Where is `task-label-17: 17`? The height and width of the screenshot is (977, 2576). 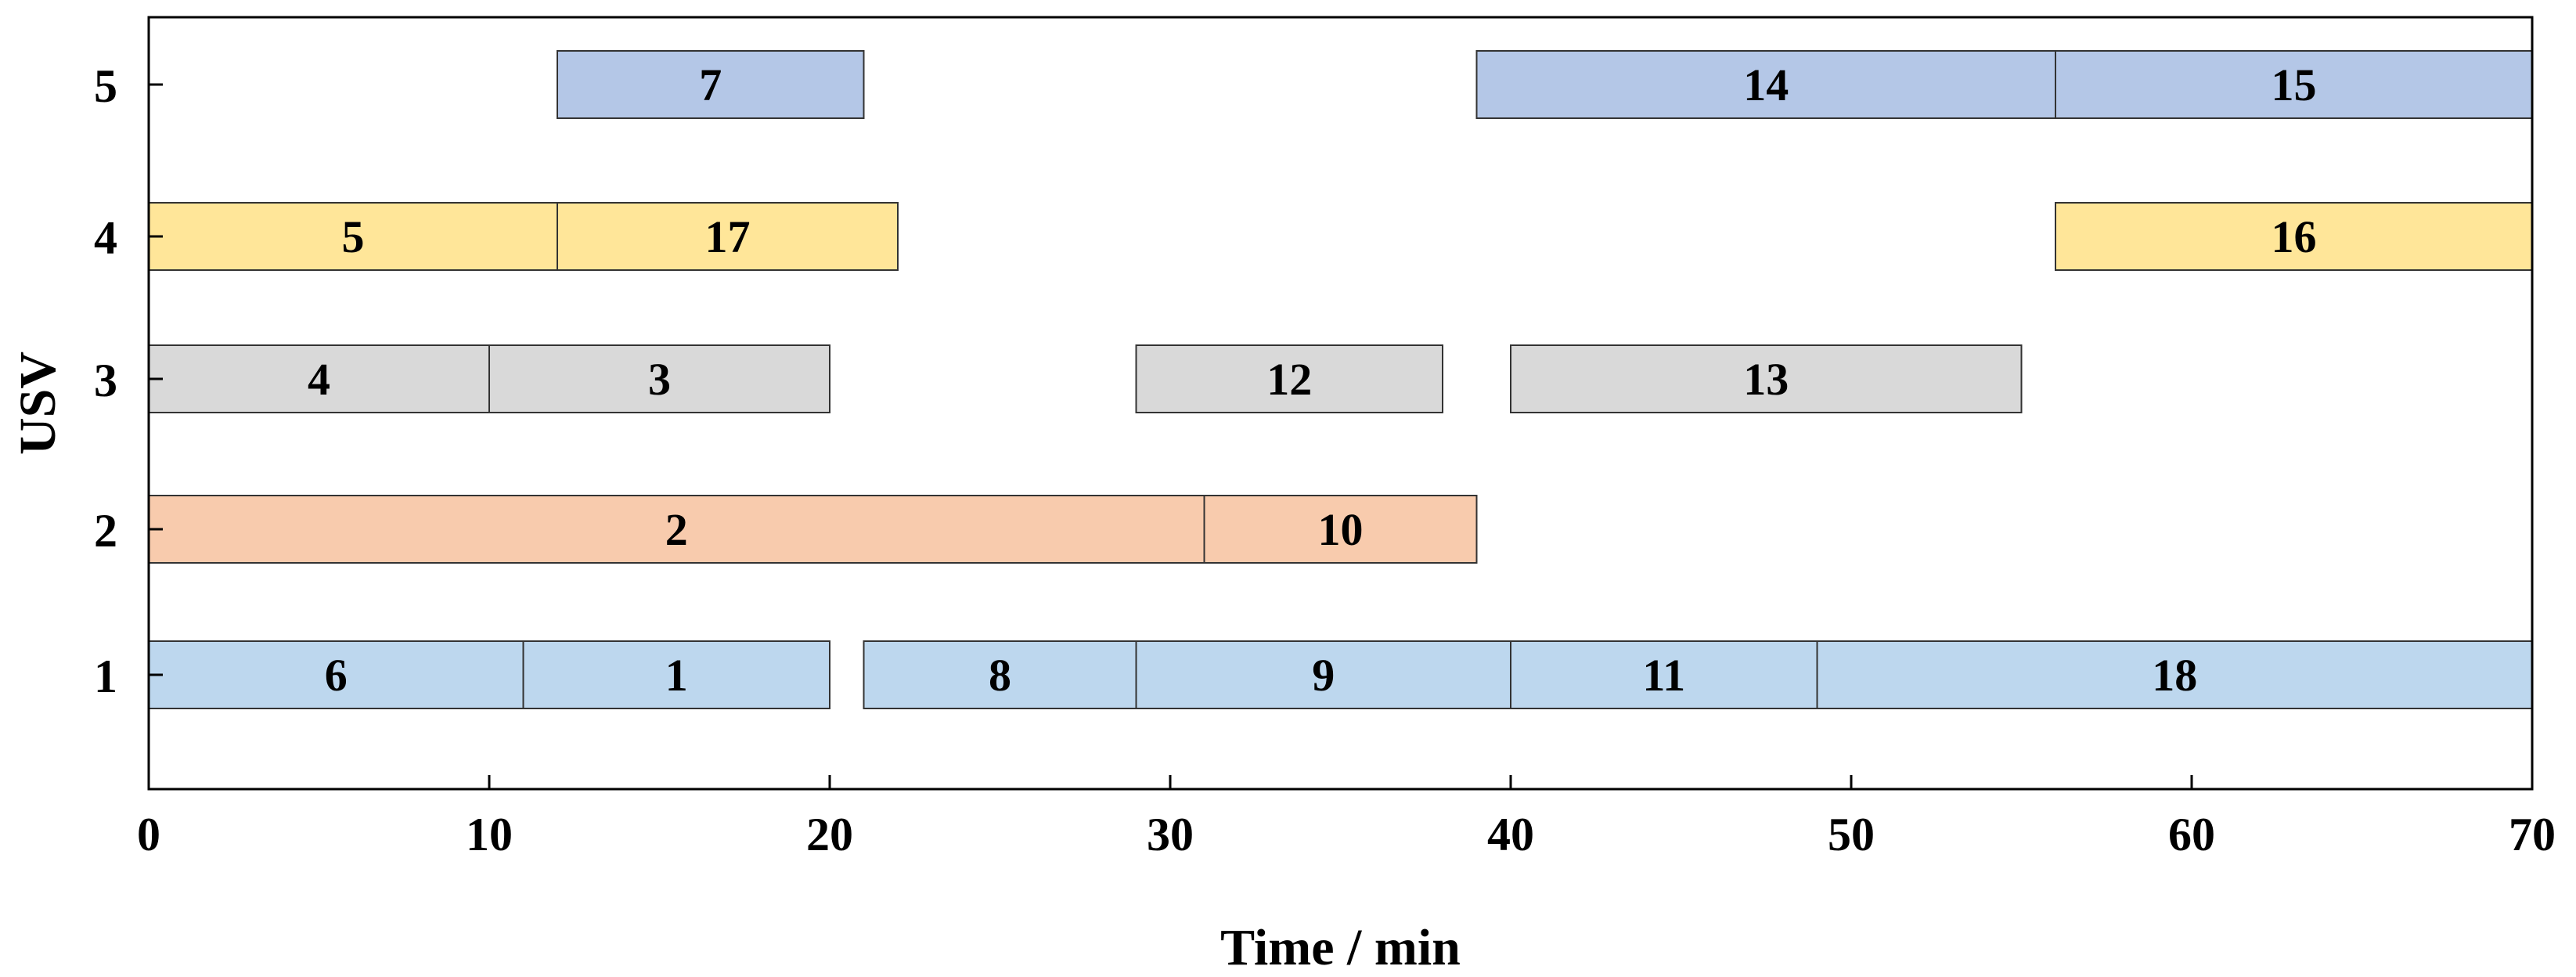 task-label-17: 17 is located at coordinates (728, 236).